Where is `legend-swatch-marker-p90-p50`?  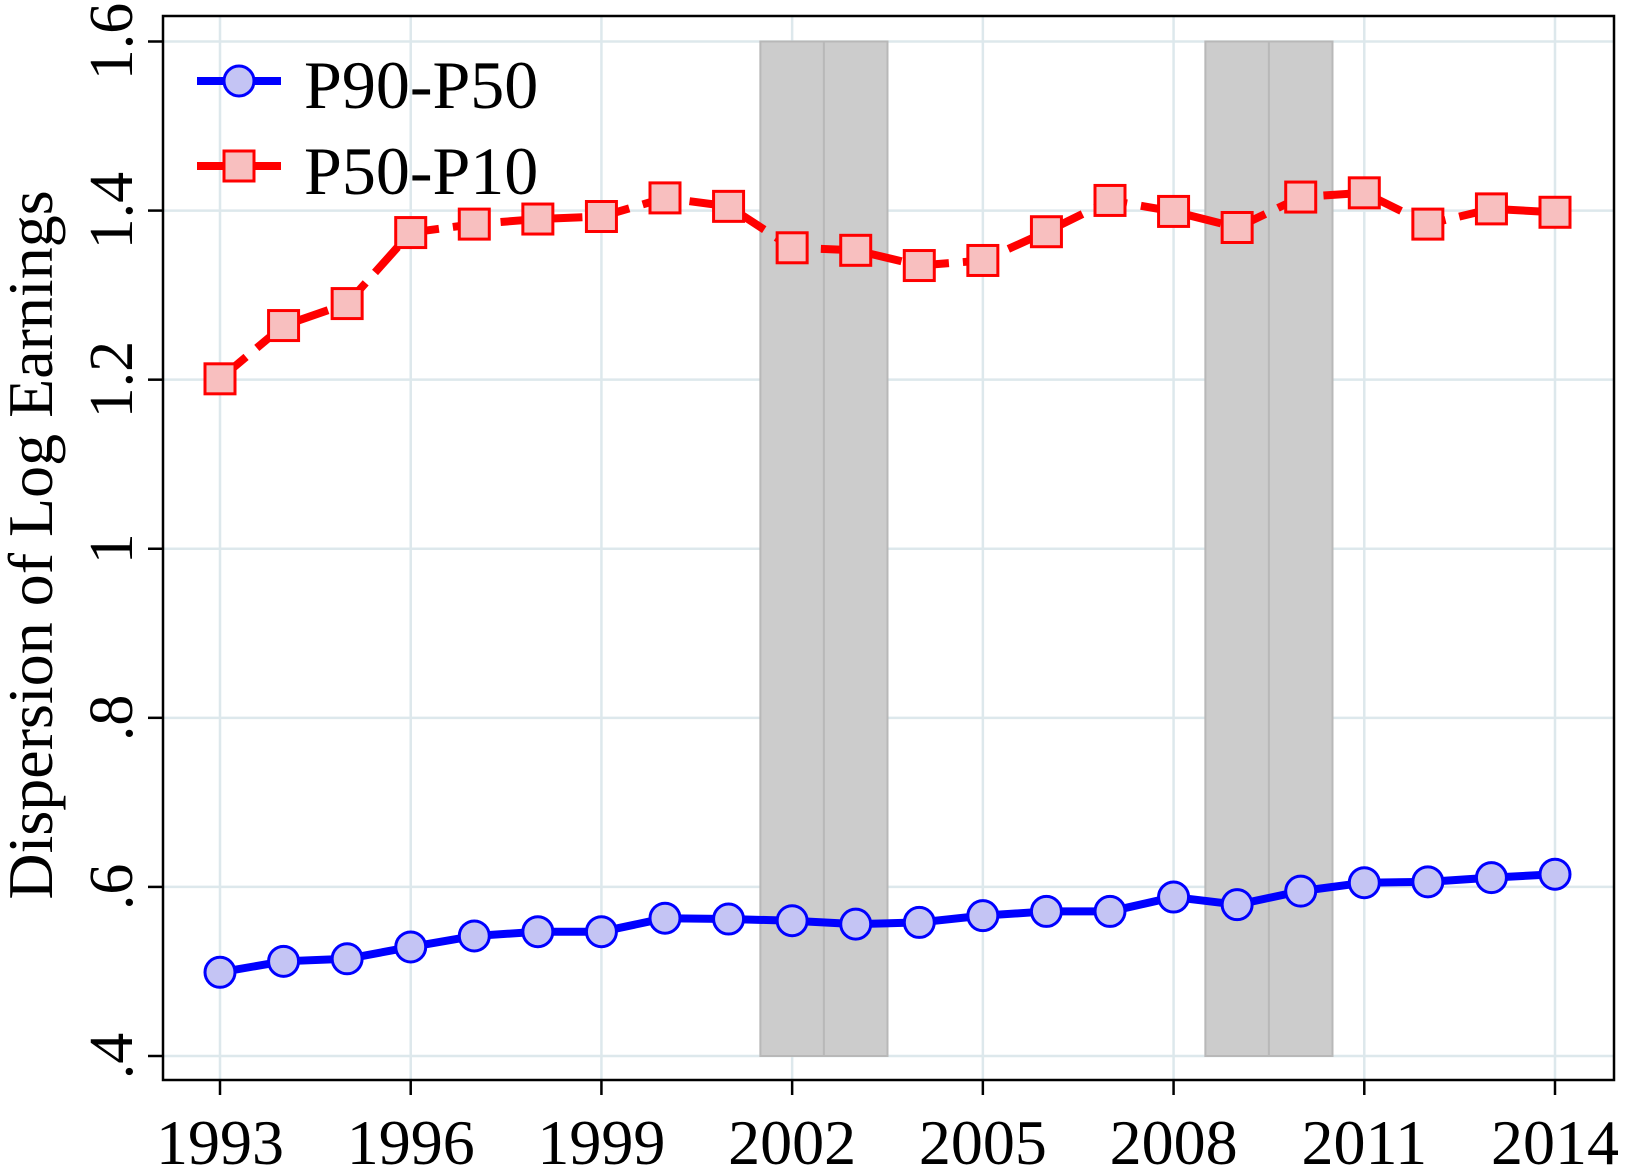
legend-swatch-marker-p90-p50 is located at coordinates (239, 81).